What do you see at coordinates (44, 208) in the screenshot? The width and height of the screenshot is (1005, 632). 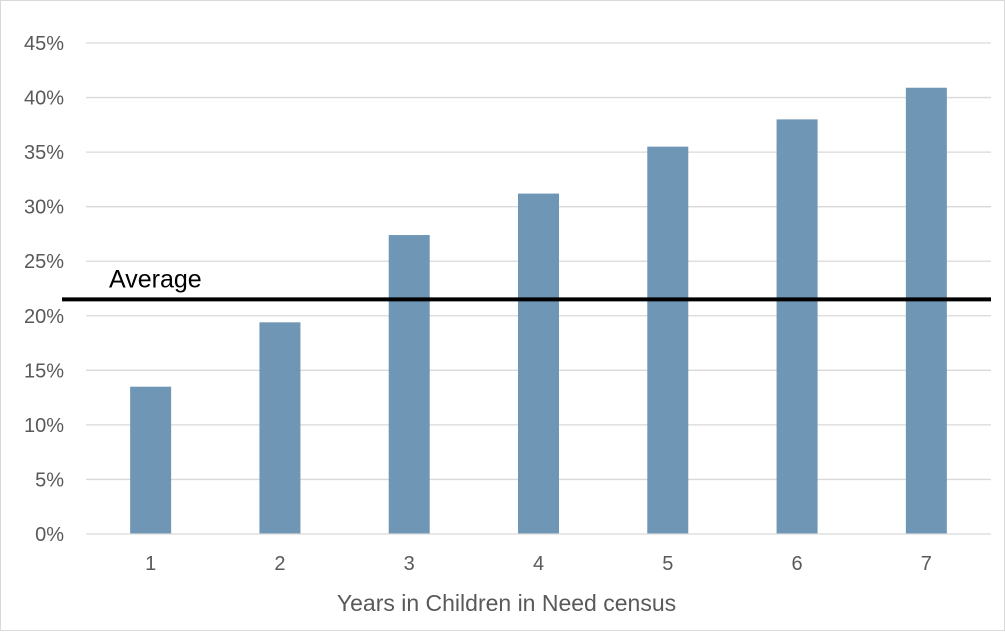 I see `y-tick-label: 30%` at bounding box center [44, 208].